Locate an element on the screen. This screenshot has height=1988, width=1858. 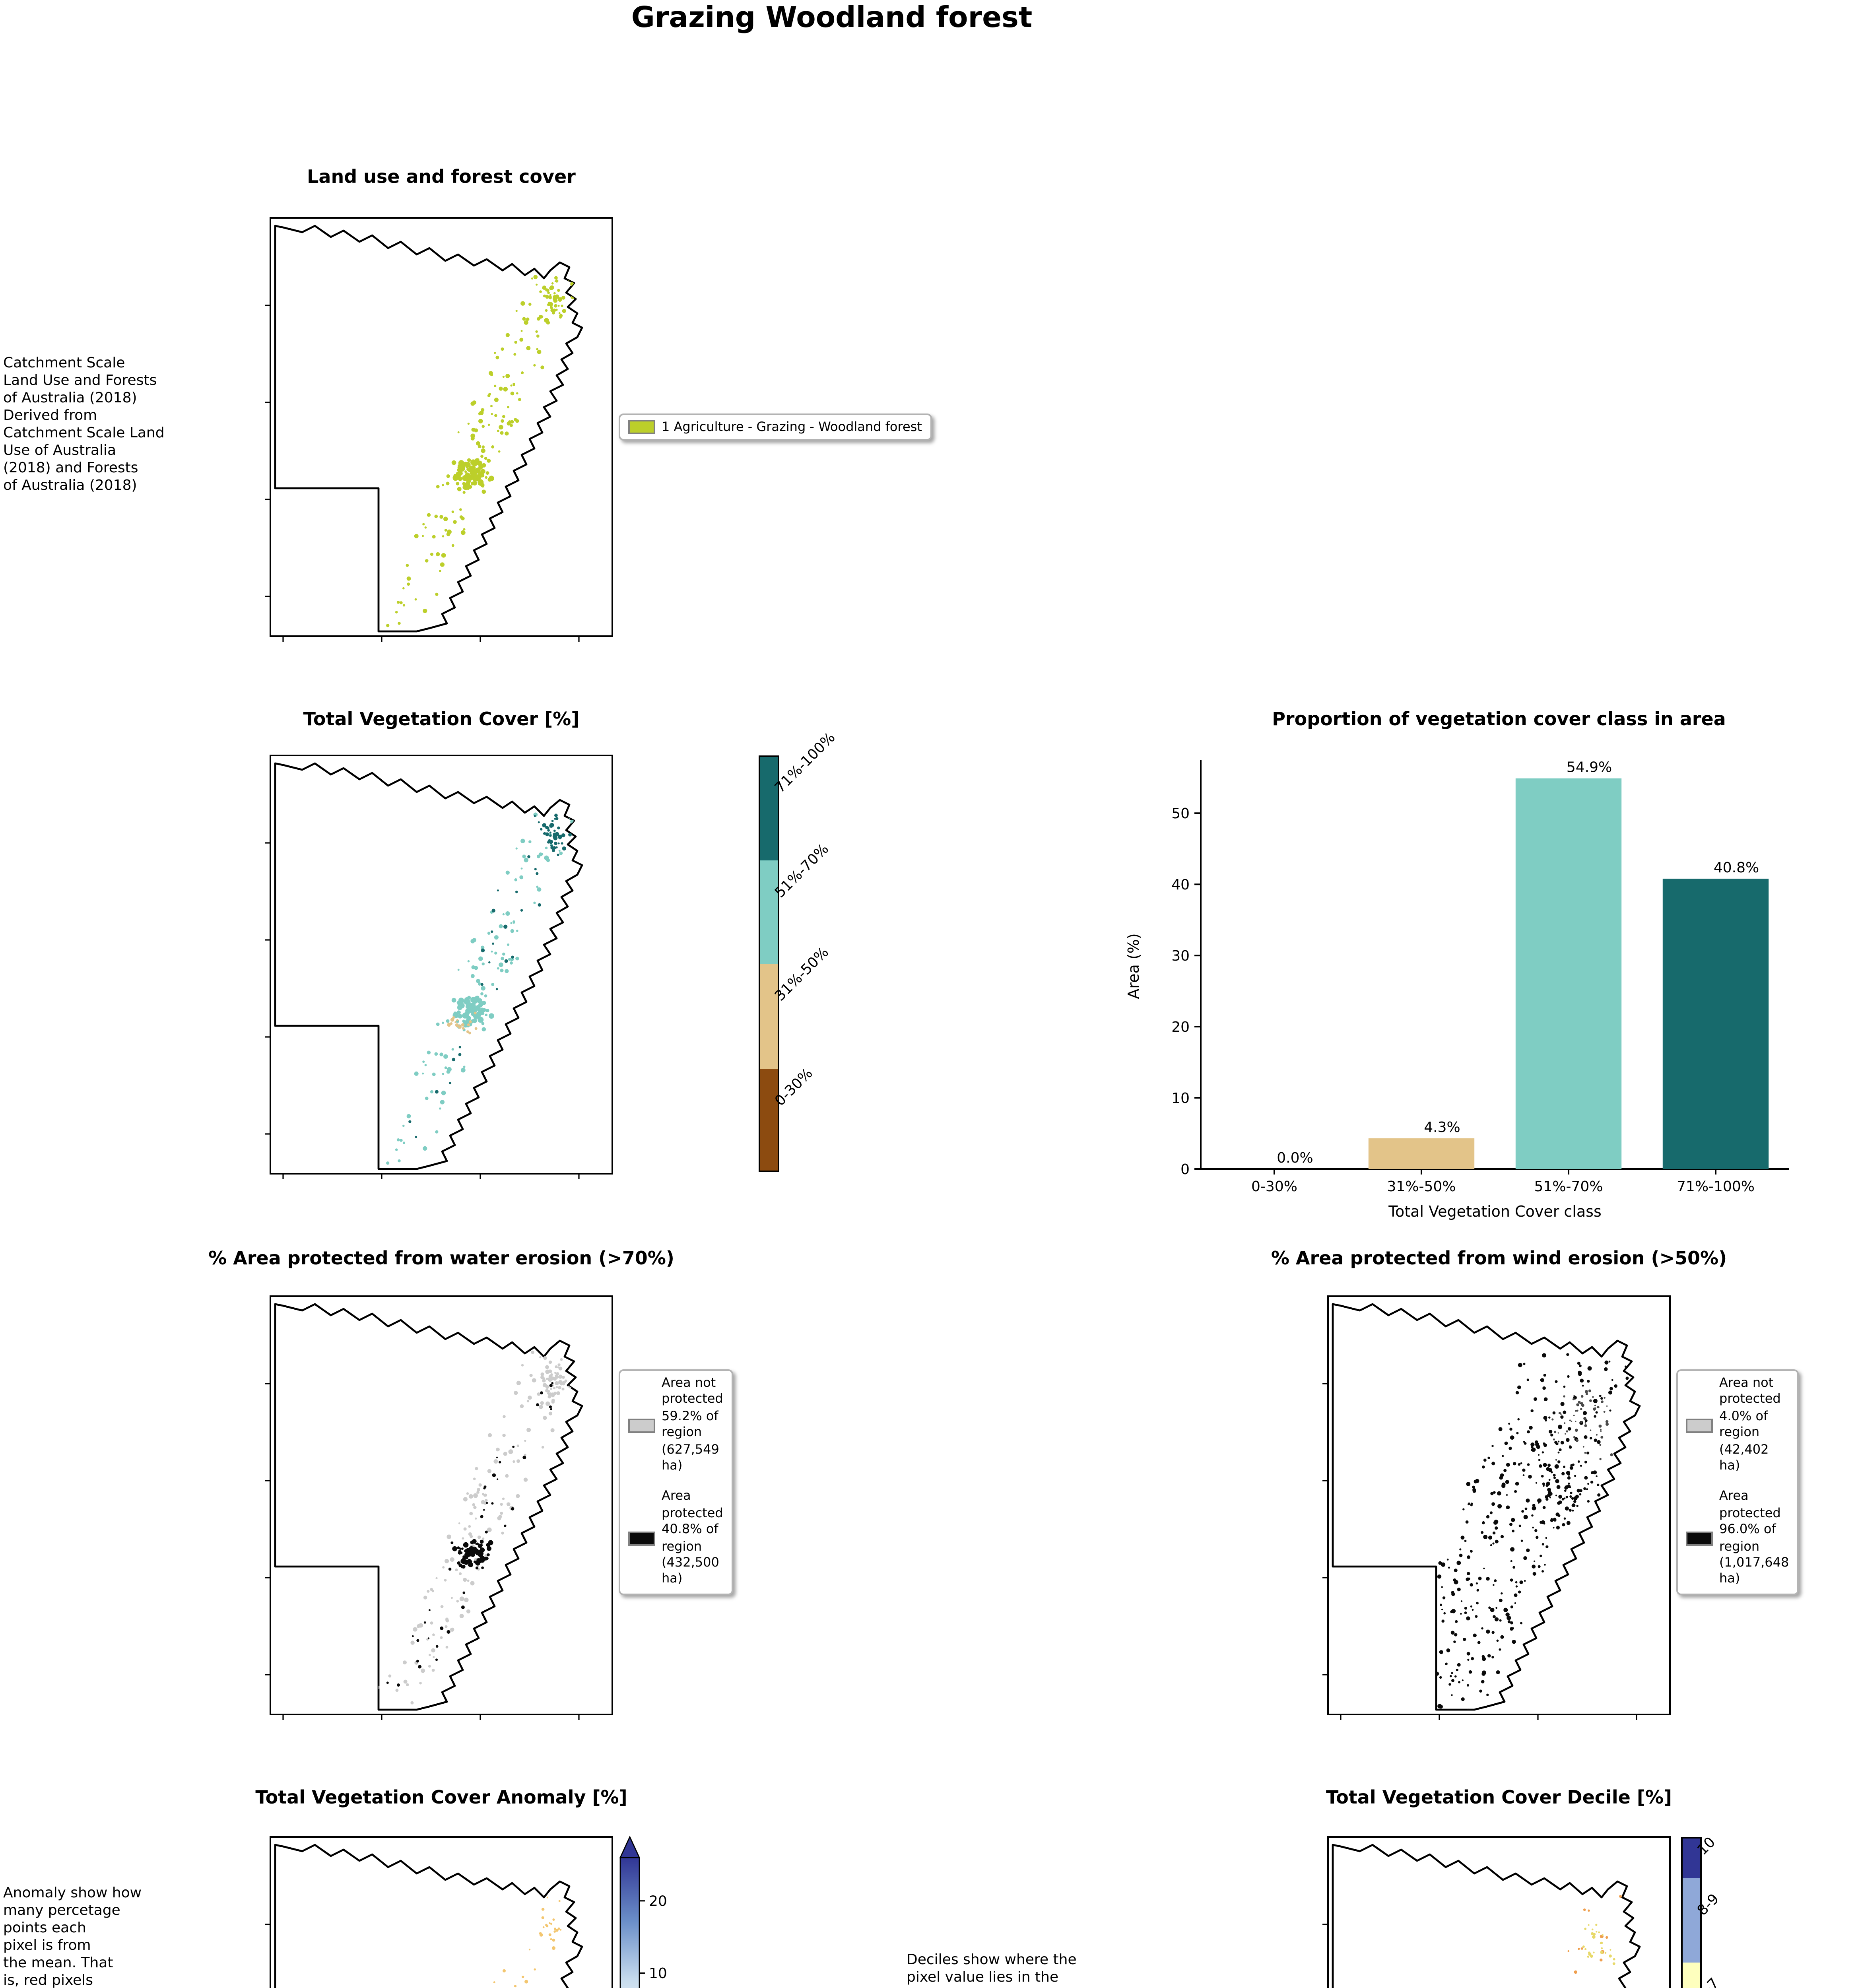
page-title: Grazing Woodland forest is located at coordinates (832, 18).